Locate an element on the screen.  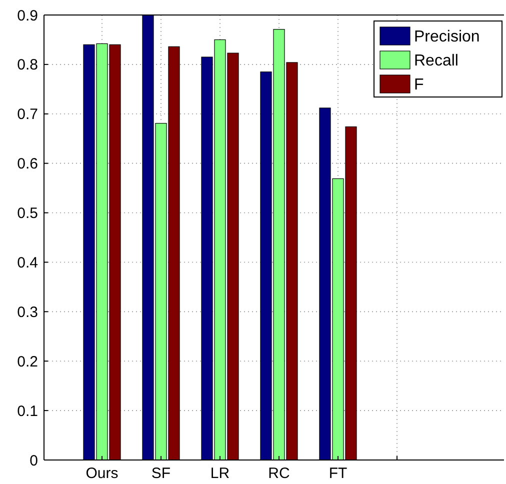
y-tick-label: 0.7 is located at coordinates (27, 115).